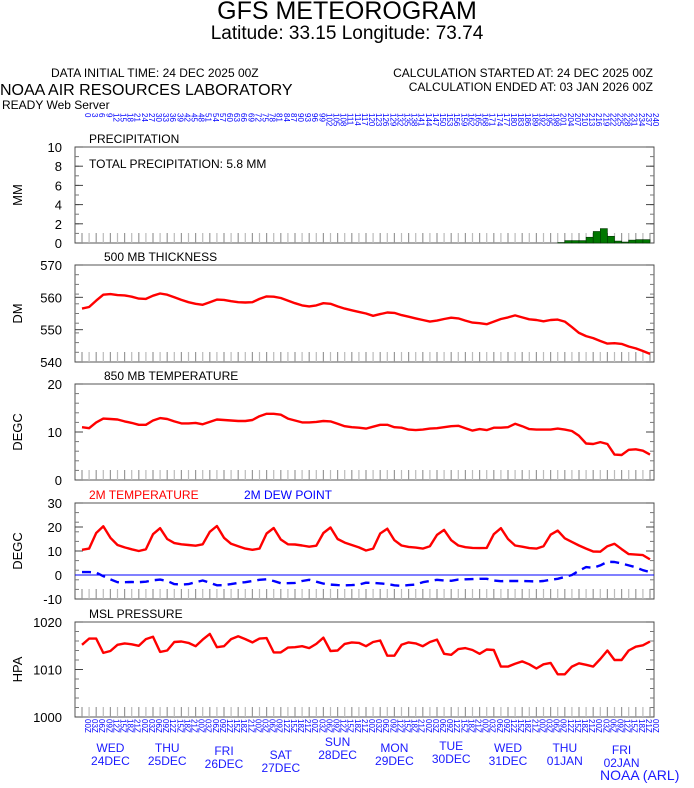 This screenshot has height=788, width=694. I want to click on forecast-hour-label: 36, so click(172, 117).